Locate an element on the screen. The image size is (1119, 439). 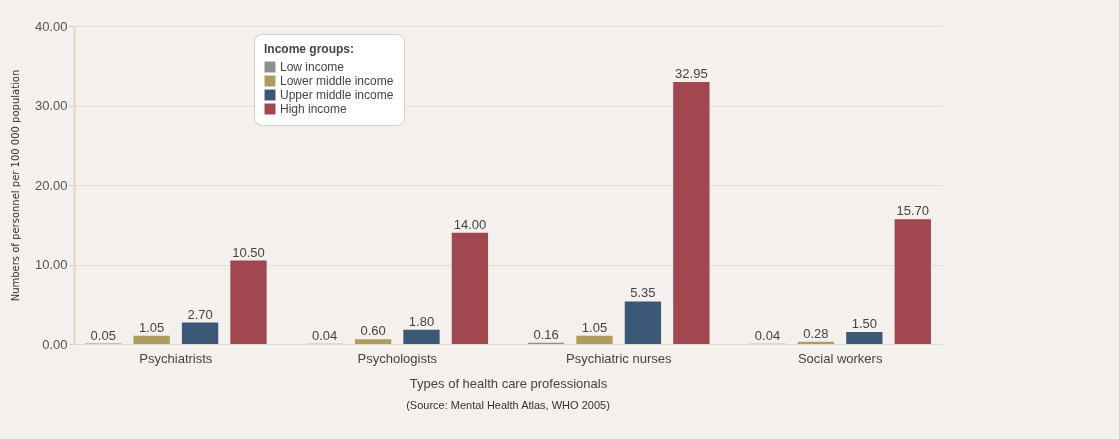
legend-title: Income groups: is located at coordinates (309, 49).